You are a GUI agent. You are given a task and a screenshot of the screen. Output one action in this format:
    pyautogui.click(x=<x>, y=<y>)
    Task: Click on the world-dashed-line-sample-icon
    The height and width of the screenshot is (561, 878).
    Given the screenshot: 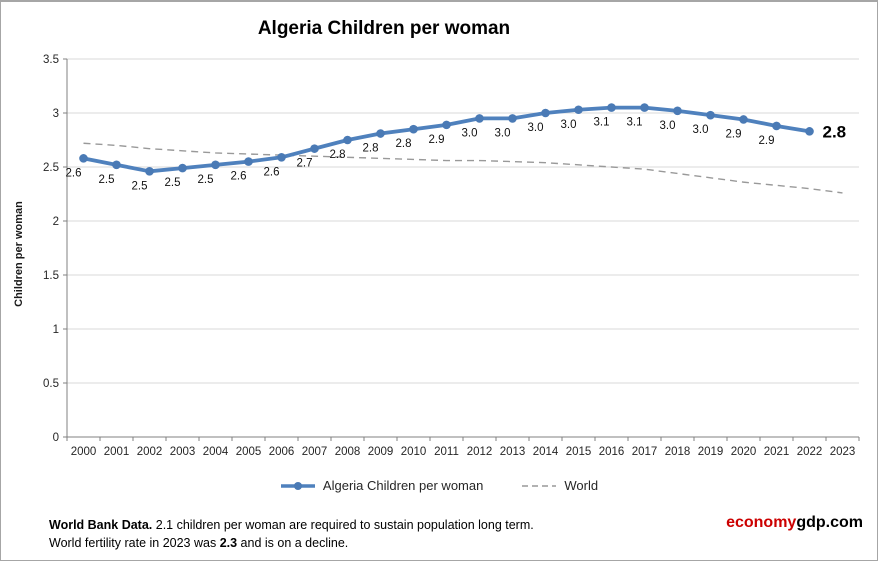 What is the action you would take?
    pyautogui.click(x=539, y=485)
    